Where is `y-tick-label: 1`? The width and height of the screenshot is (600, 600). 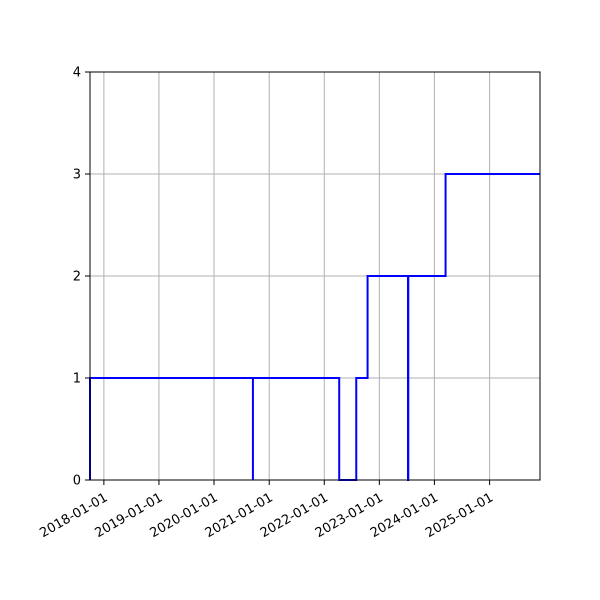
y-tick-label: 1 is located at coordinates (77, 379).